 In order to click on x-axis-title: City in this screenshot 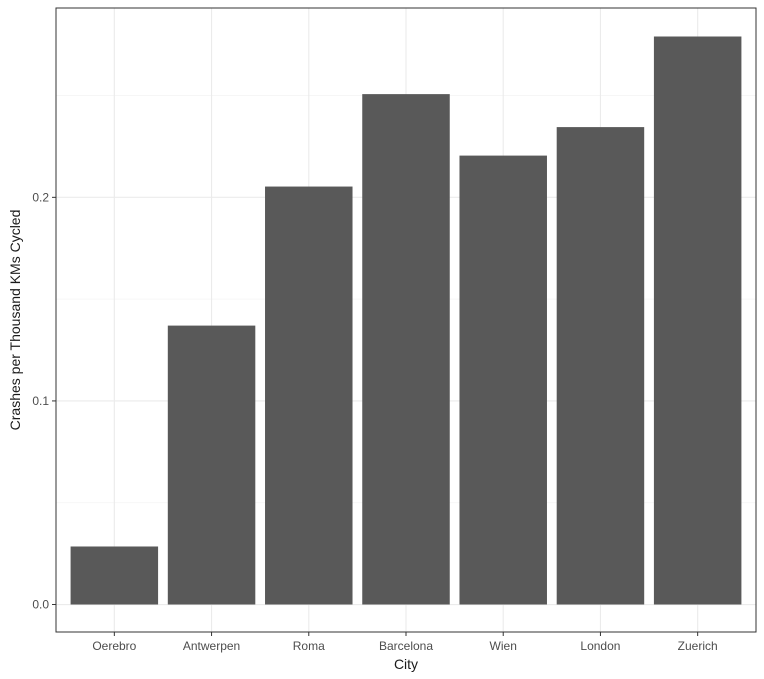, I will do `click(406, 664)`.